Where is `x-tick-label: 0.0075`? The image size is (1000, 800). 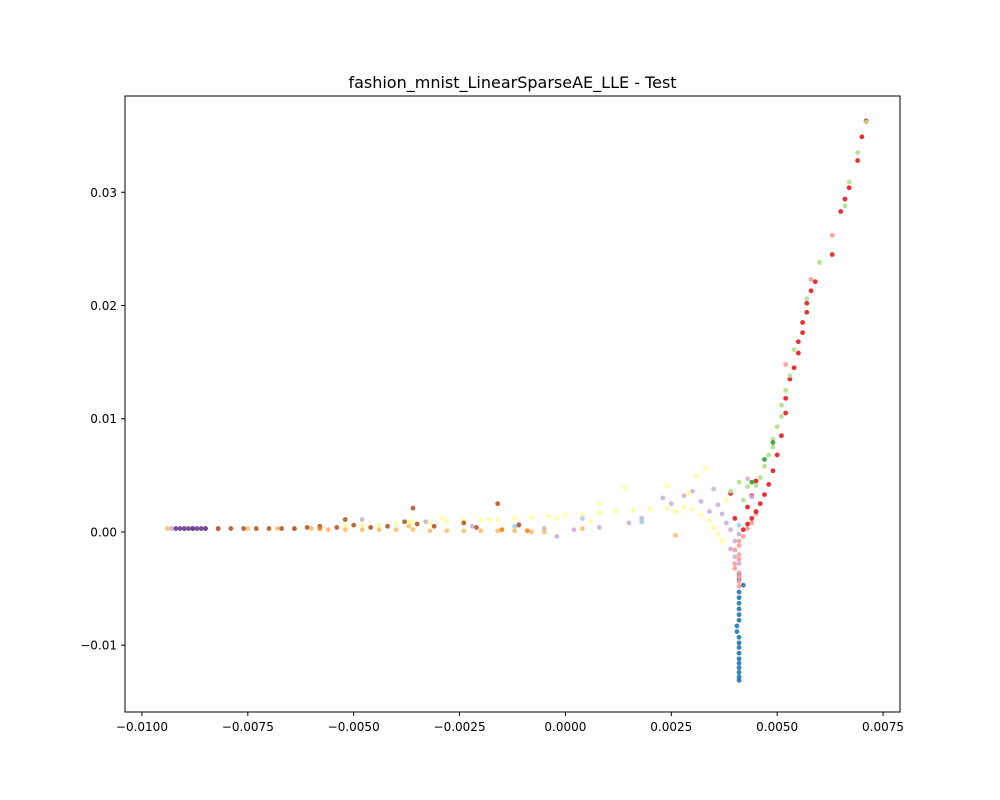 x-tick-label: 0.0075 is located at coordinates (883, 727).